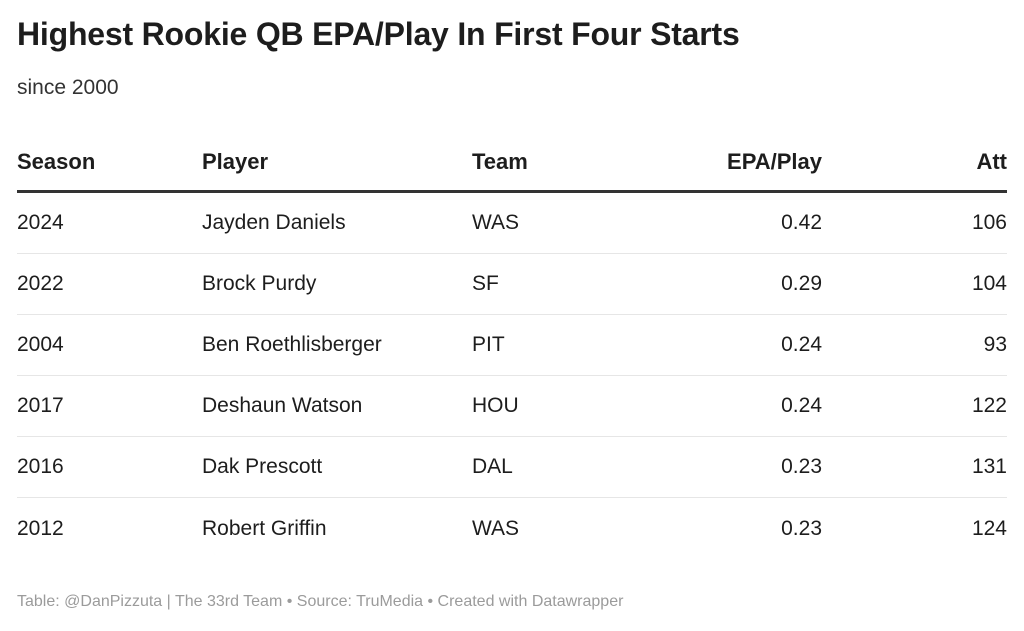 This screenshot has height=631, width=1024. I want to click on cell-team: HOU, so click(495, 405).